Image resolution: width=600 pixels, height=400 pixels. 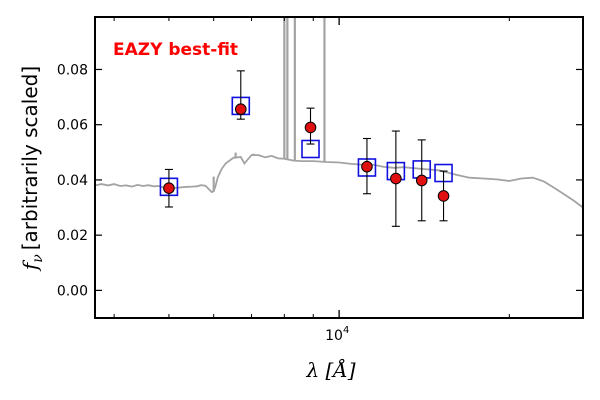 What do you see at coordinates (339, 181) in the screenshot?
I see `template-spectrum-line` at bounding box center [339, 181].